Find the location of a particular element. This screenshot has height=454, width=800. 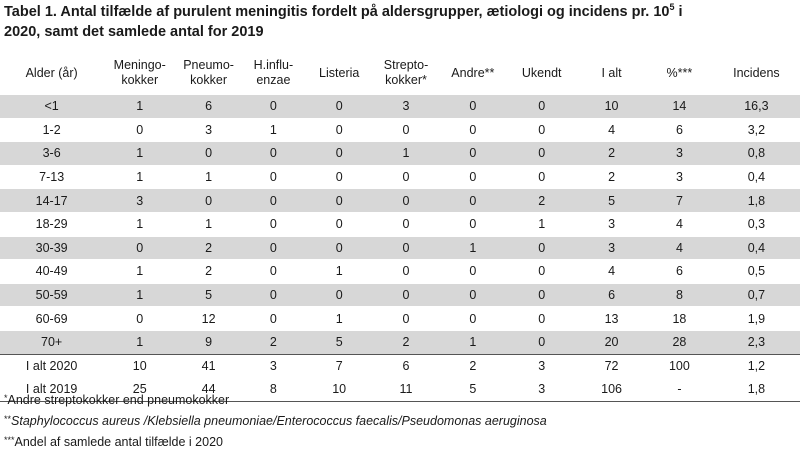

column-header-line: H.influ- is located at coordinates (273, 65).